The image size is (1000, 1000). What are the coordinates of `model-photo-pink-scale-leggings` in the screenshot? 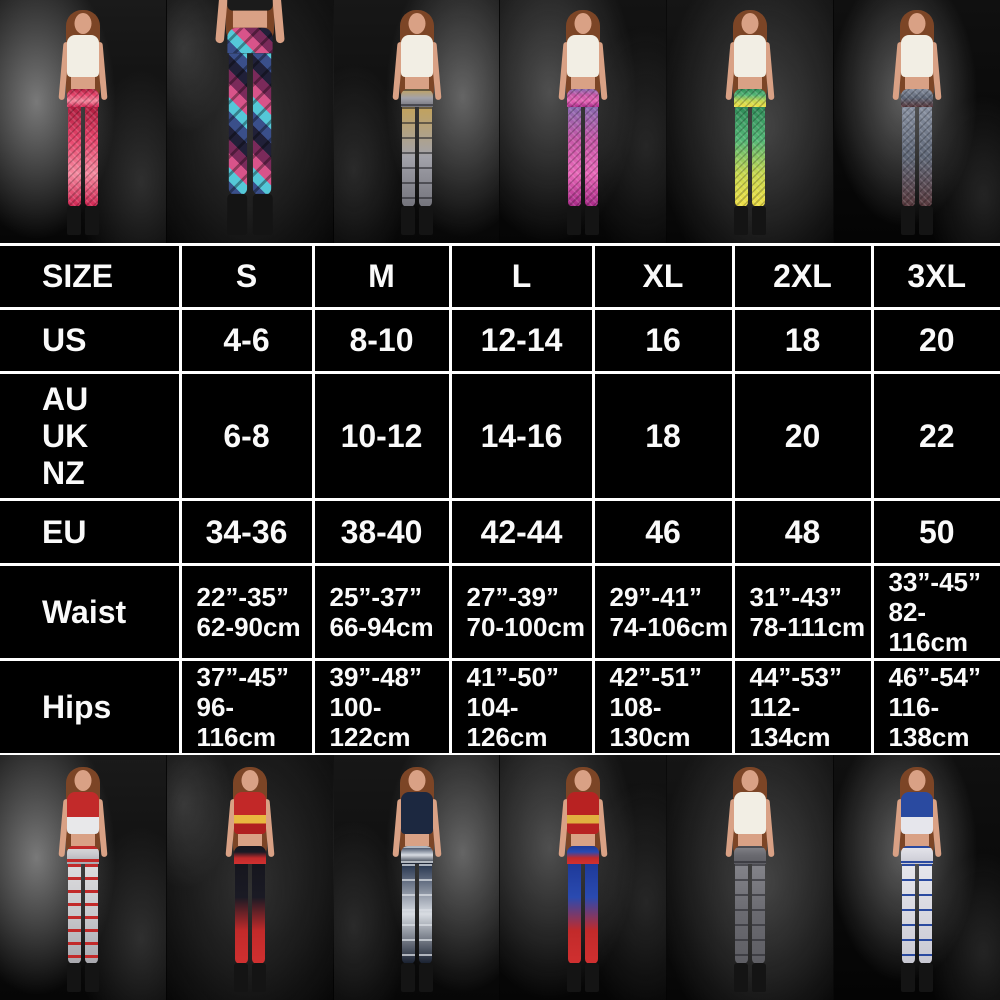 It's located at (83, 122).